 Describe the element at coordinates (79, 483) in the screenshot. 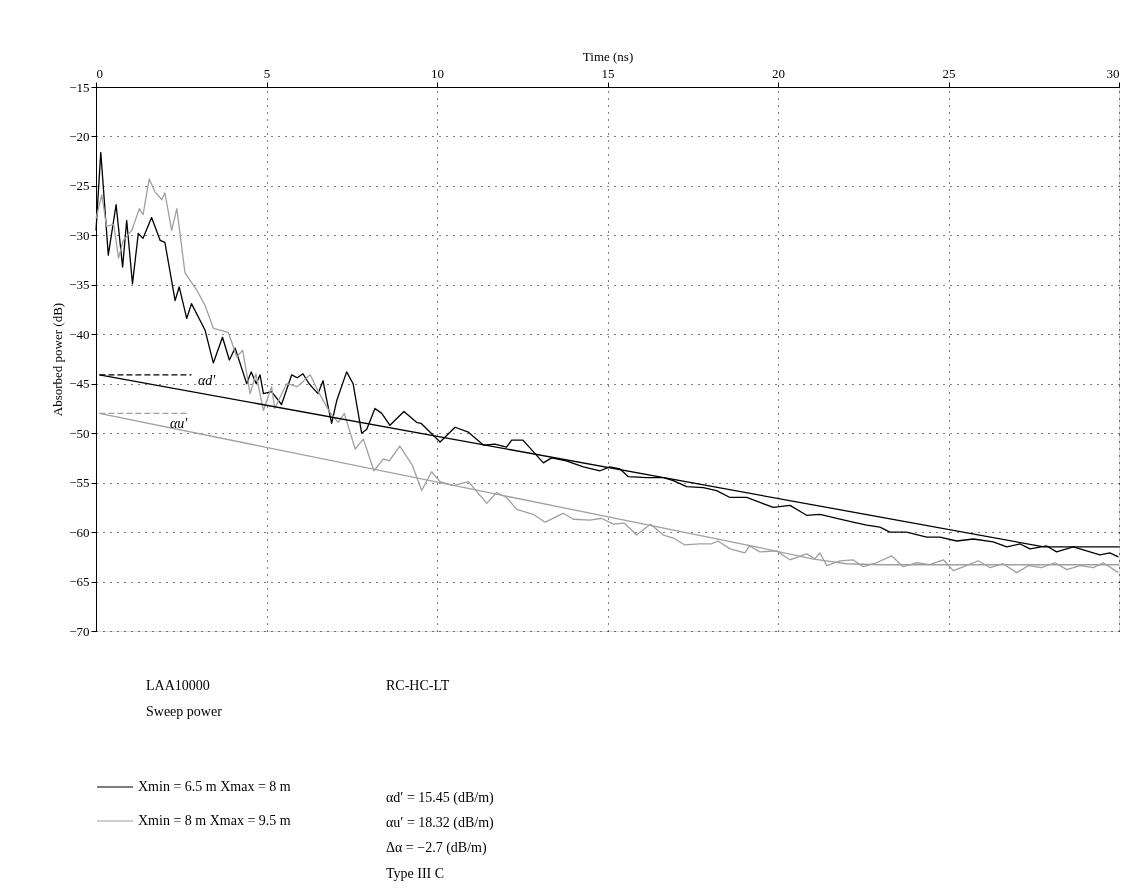

I see `y-tick-label: −55` at that location.